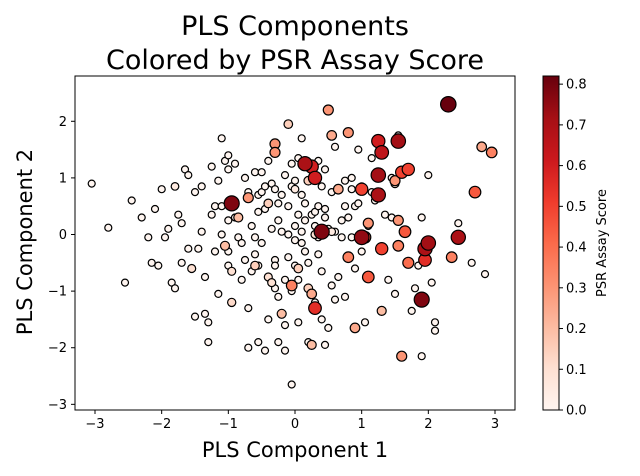 This screenshot has height=476, width=640. What do you see at coordinates (428, 424) in the screenshot?
I see `x-tick-label: 2` at bounding box center [428, 424].